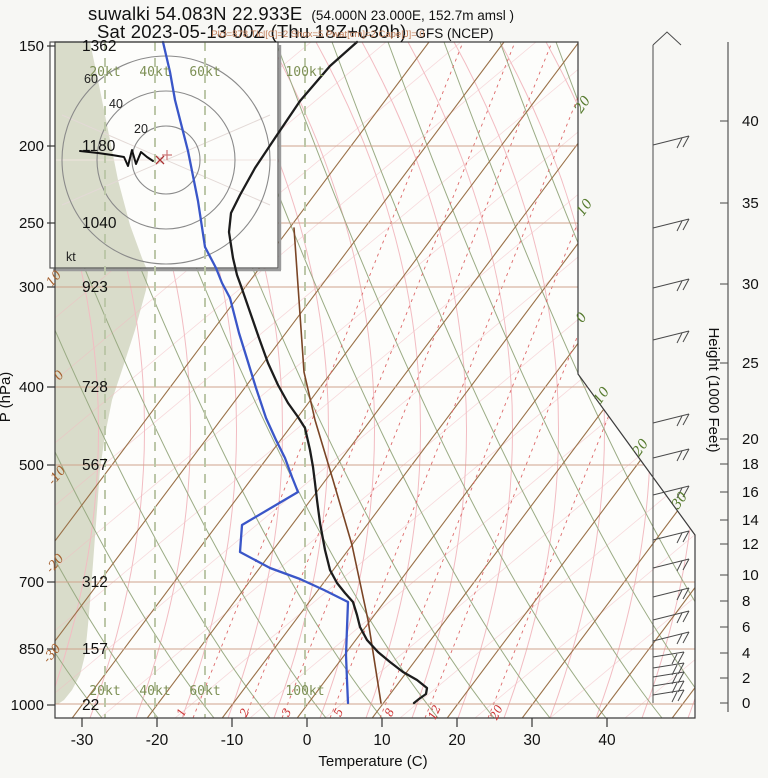  Describe the element at coordinates (746, 678) in the screenshot. I see `feet-tick-label: 2` at that location.